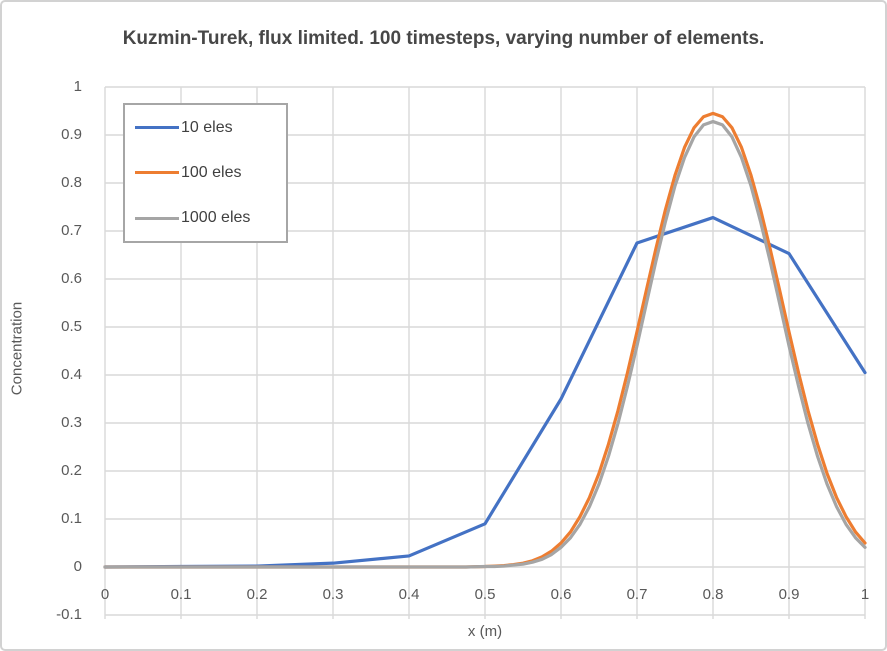 The height and width of the screenshot is (651, 887). Describe the element at coordinates (71, 470) in the screenshot. I see `y-tick-label: 0.2` at that location.